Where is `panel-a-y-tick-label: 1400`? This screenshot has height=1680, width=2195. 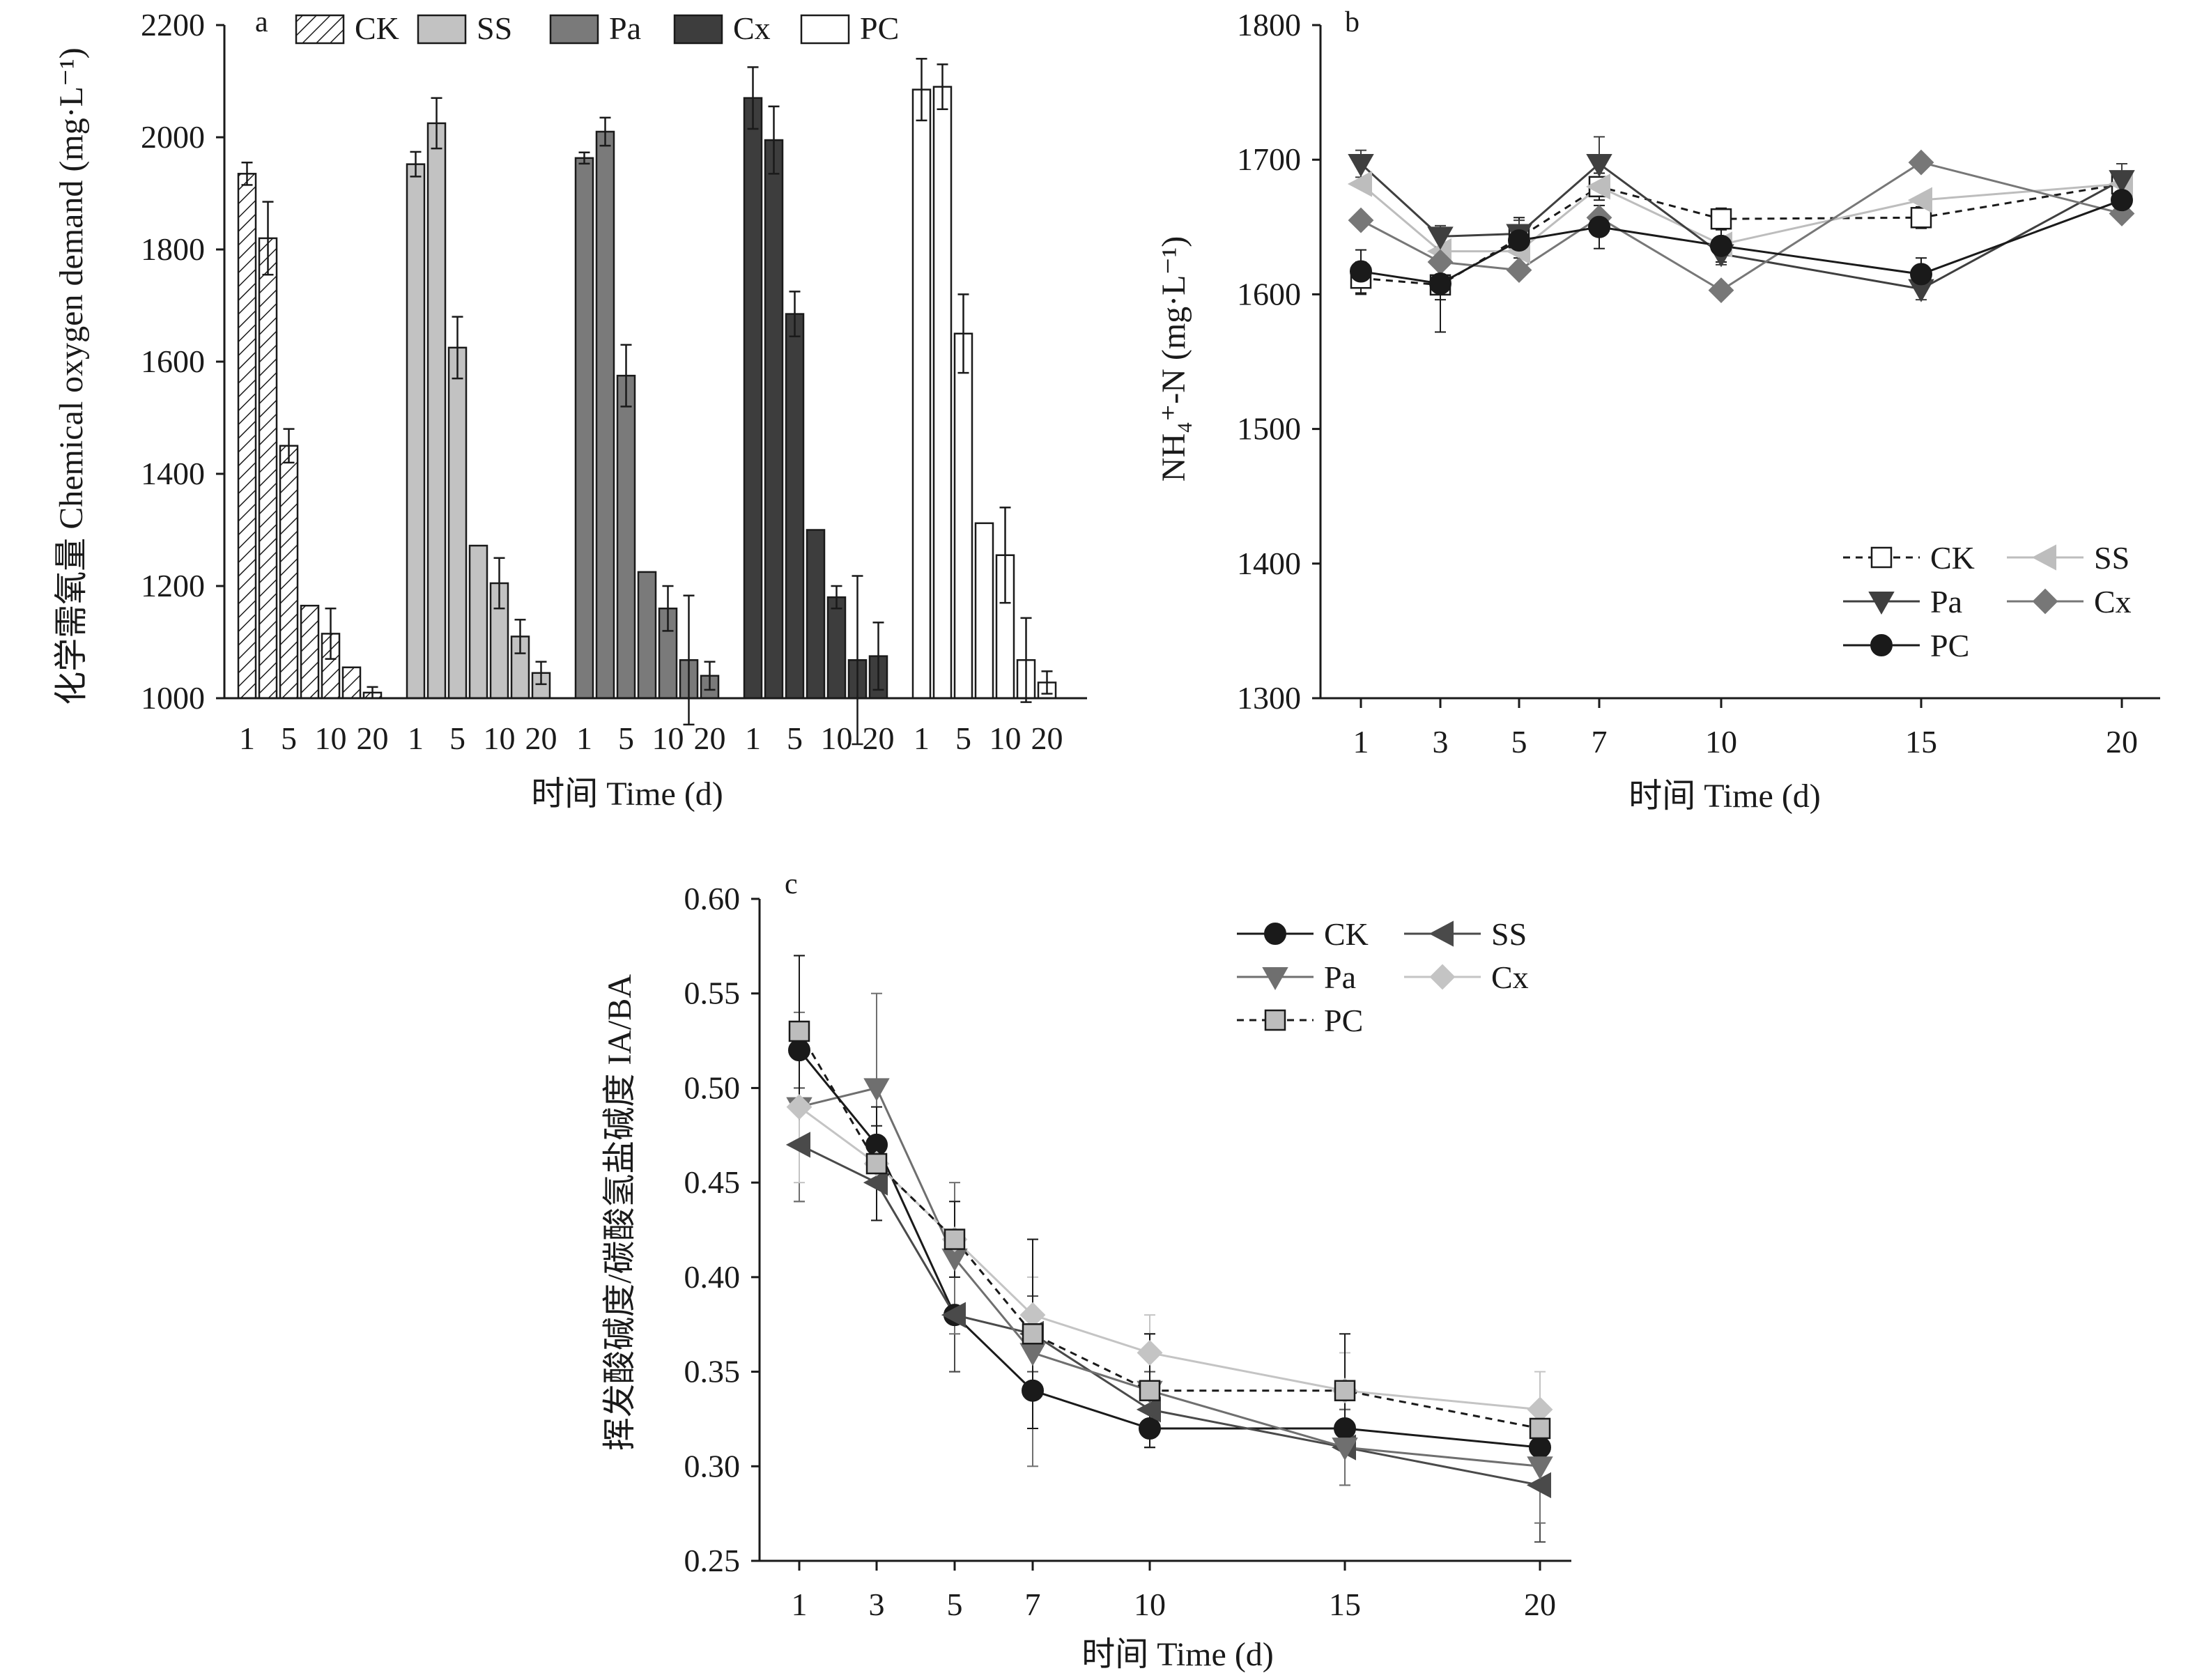 panel-a-y-tick-label: 1400 is located at coordinates (173, 473).